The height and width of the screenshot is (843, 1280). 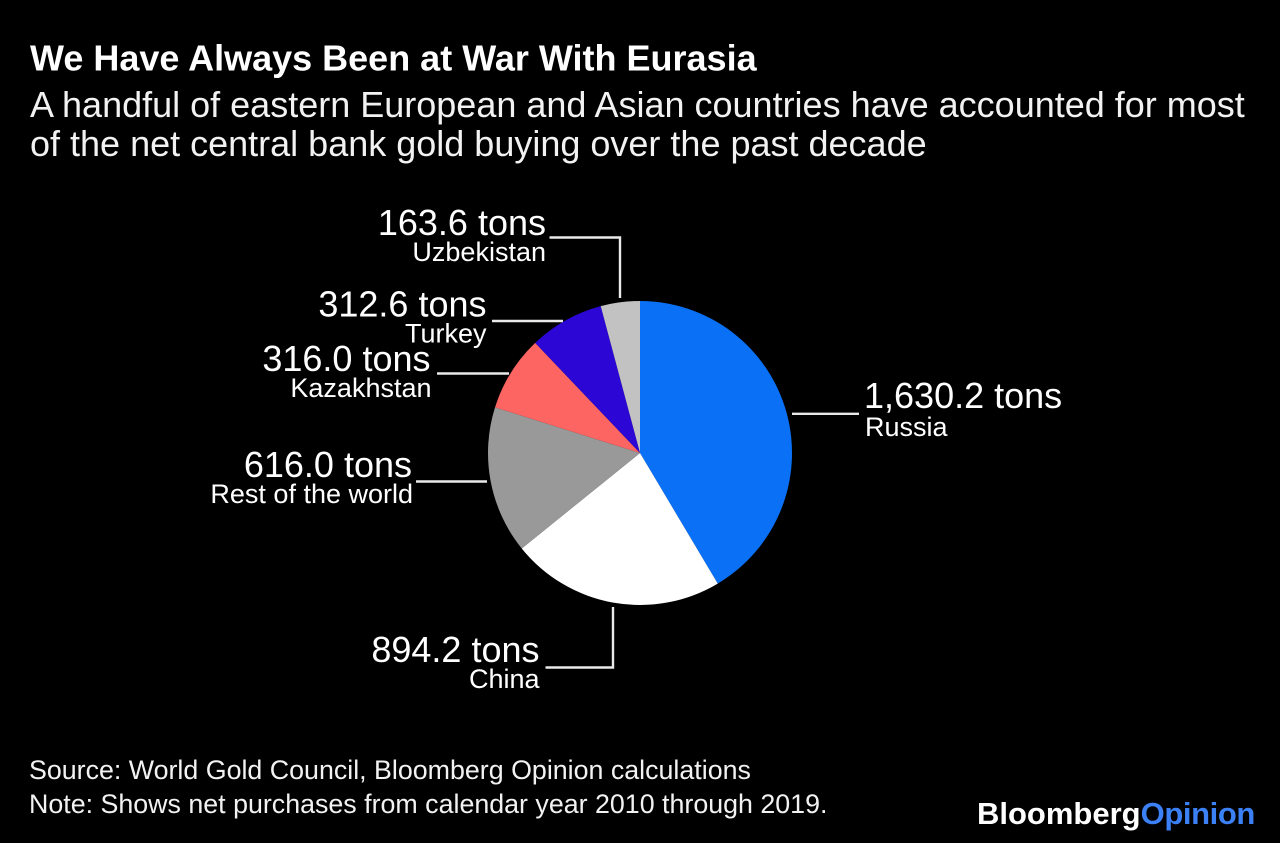 What do you see at coordinates (907, 427) in the screenshot?
I see `svg-text: Russia` at bounding box center [907, 427].